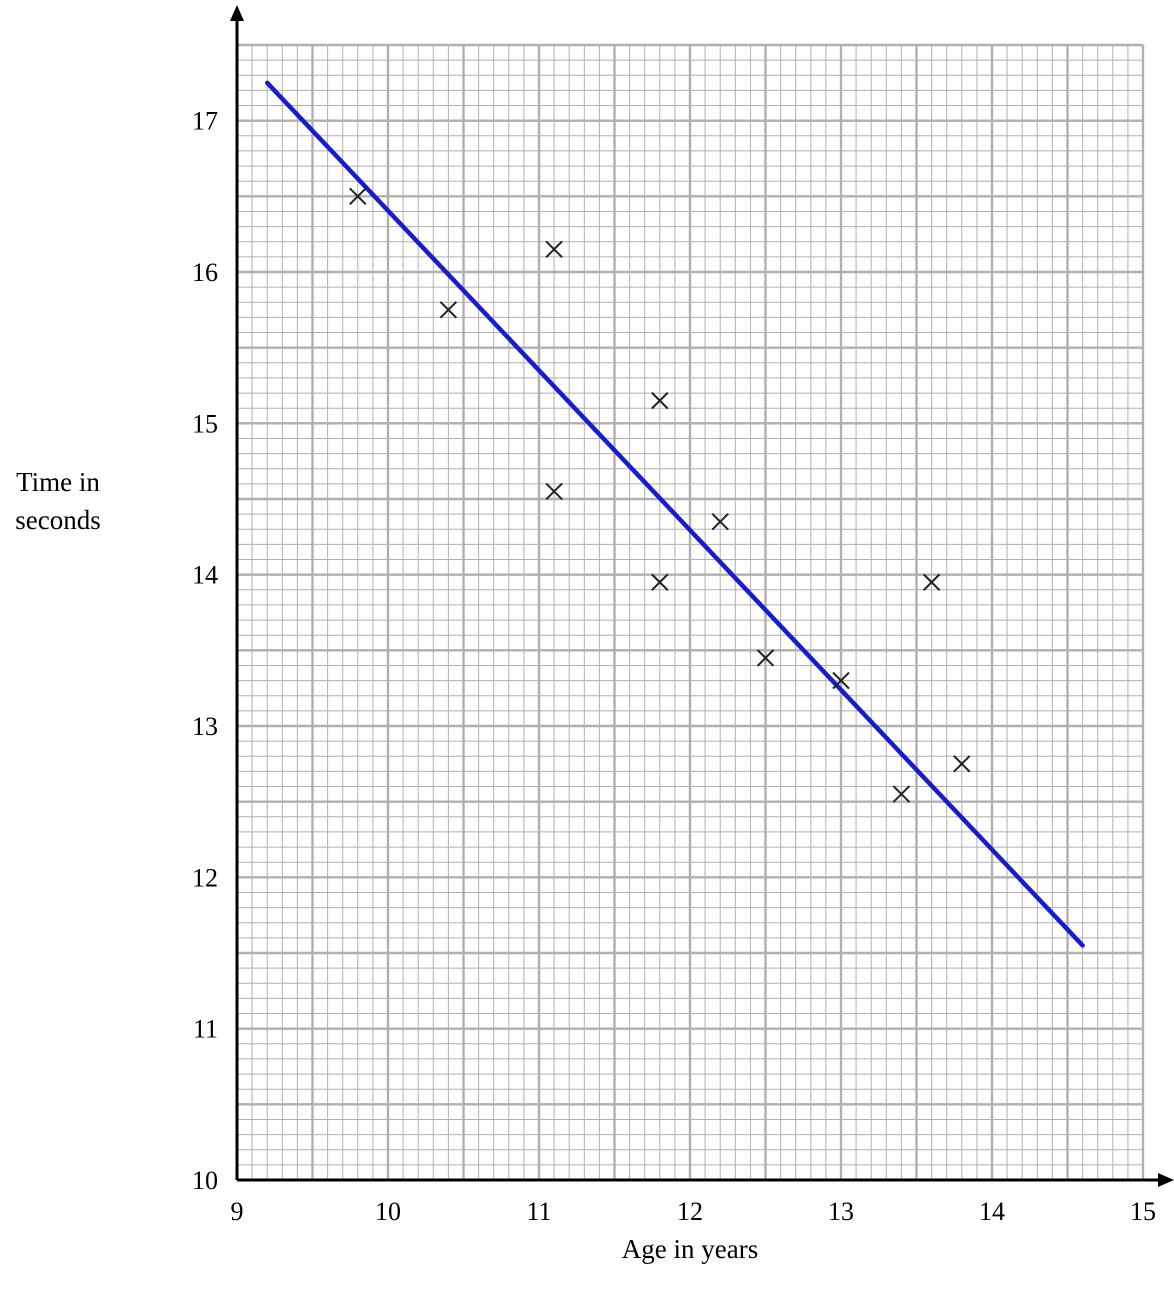  Describe the element at coordinates (205, 575) in the screenshot. I see `y-tick-label: 14` at that location.